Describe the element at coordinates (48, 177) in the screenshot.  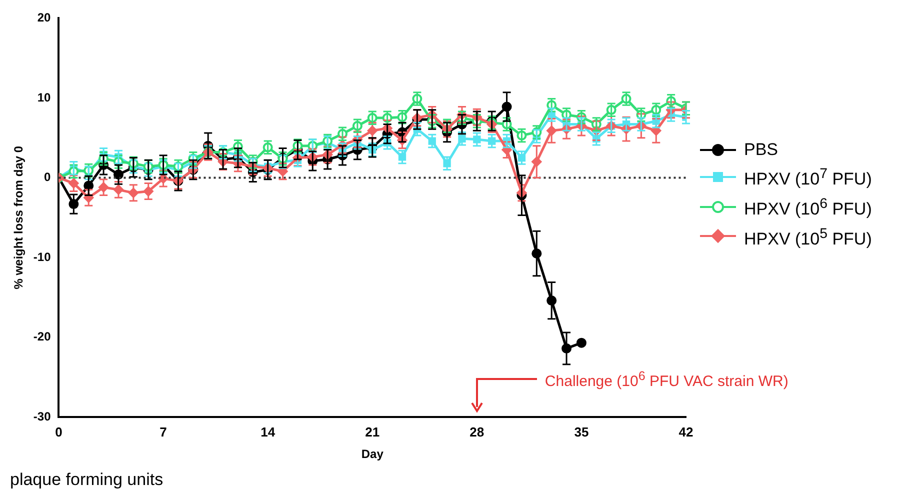
I see `y-tick-label: 0` at that location.